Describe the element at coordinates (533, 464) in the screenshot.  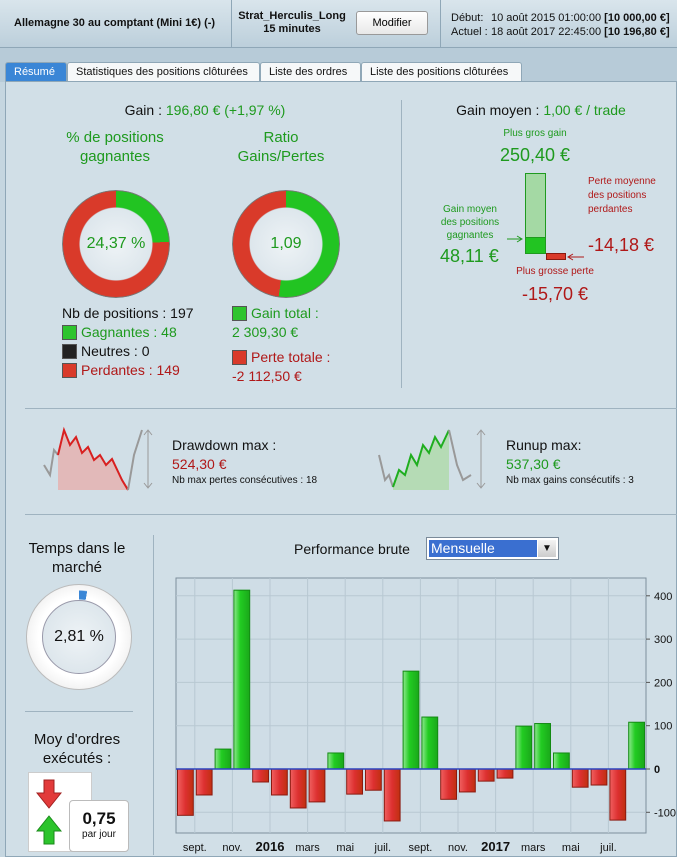
I see `runup-value: 537,30 €` at that location.